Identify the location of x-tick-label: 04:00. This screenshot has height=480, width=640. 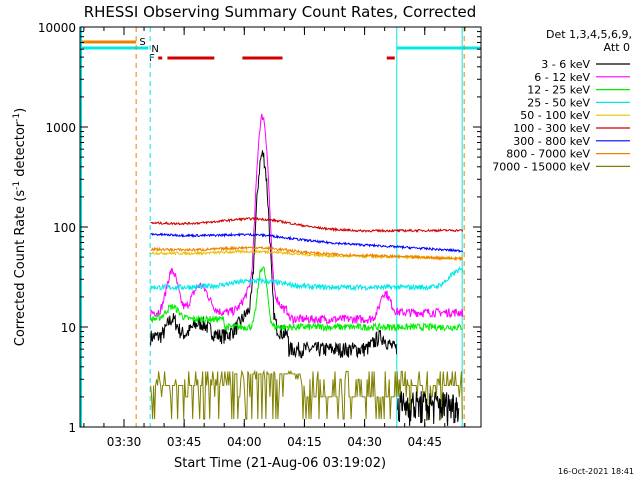
(244, 442).